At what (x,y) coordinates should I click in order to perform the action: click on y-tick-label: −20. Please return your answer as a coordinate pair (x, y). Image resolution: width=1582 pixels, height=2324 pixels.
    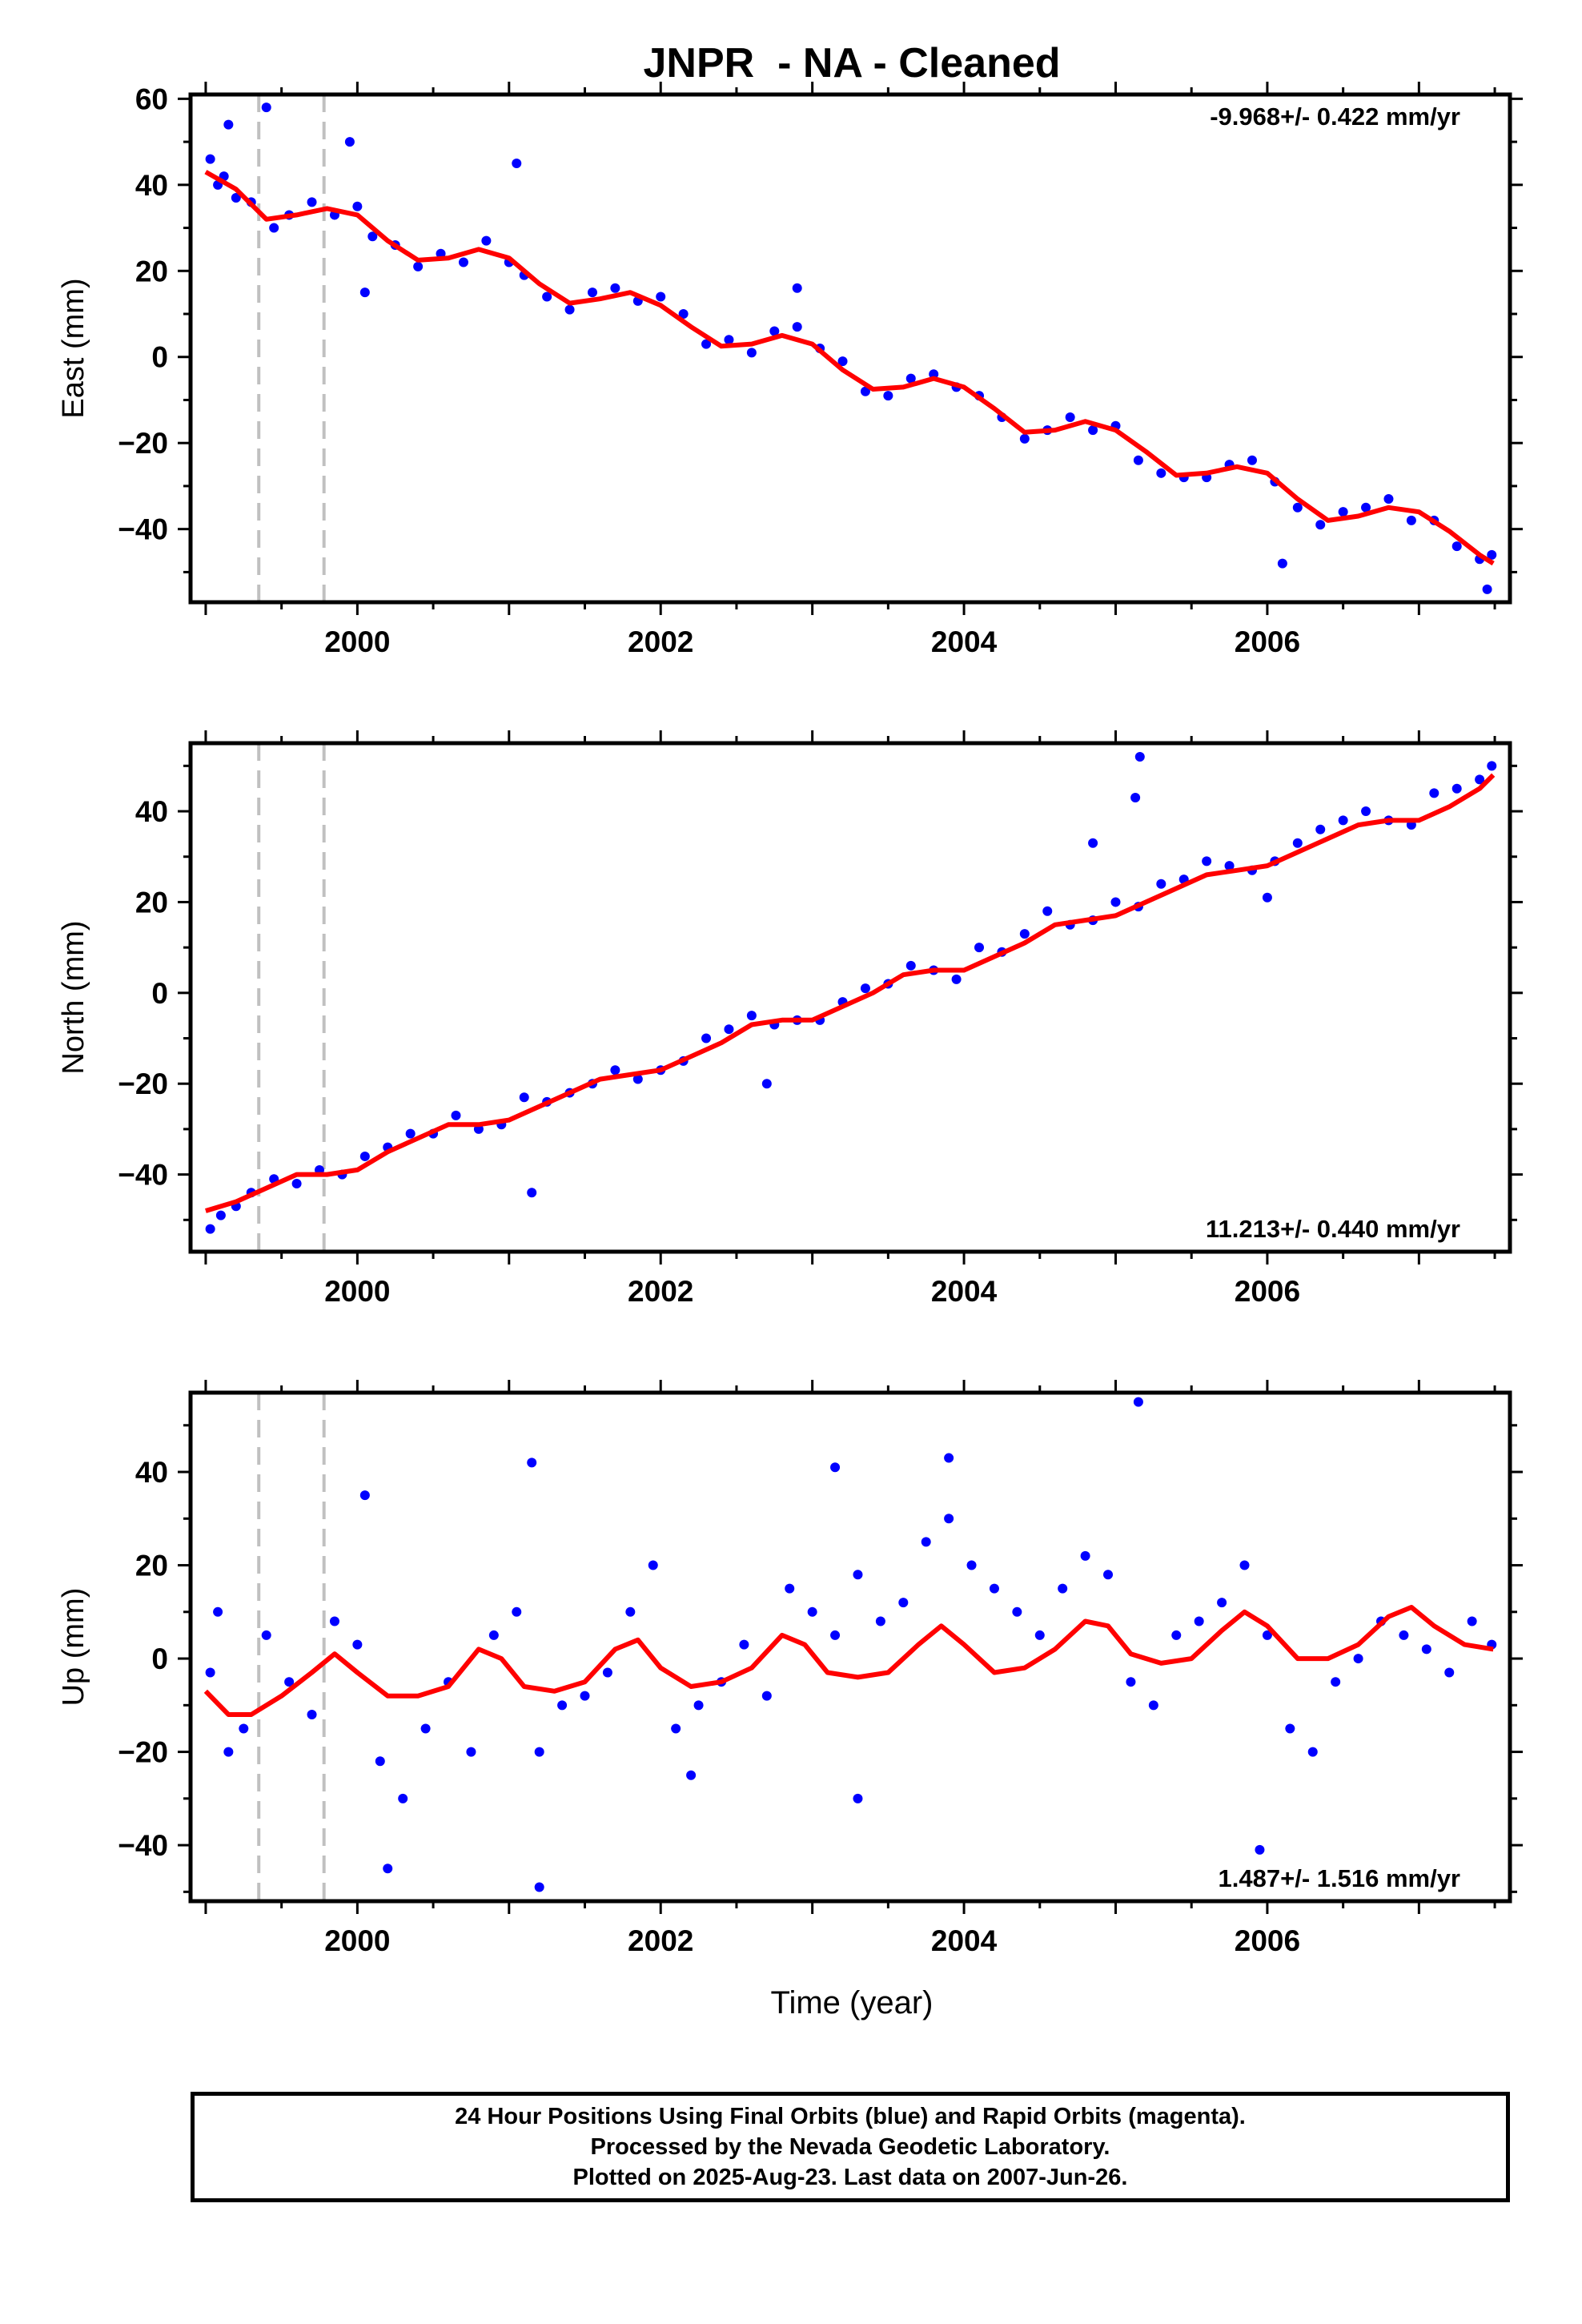
    Looking at the image, I should click on (143, 443).